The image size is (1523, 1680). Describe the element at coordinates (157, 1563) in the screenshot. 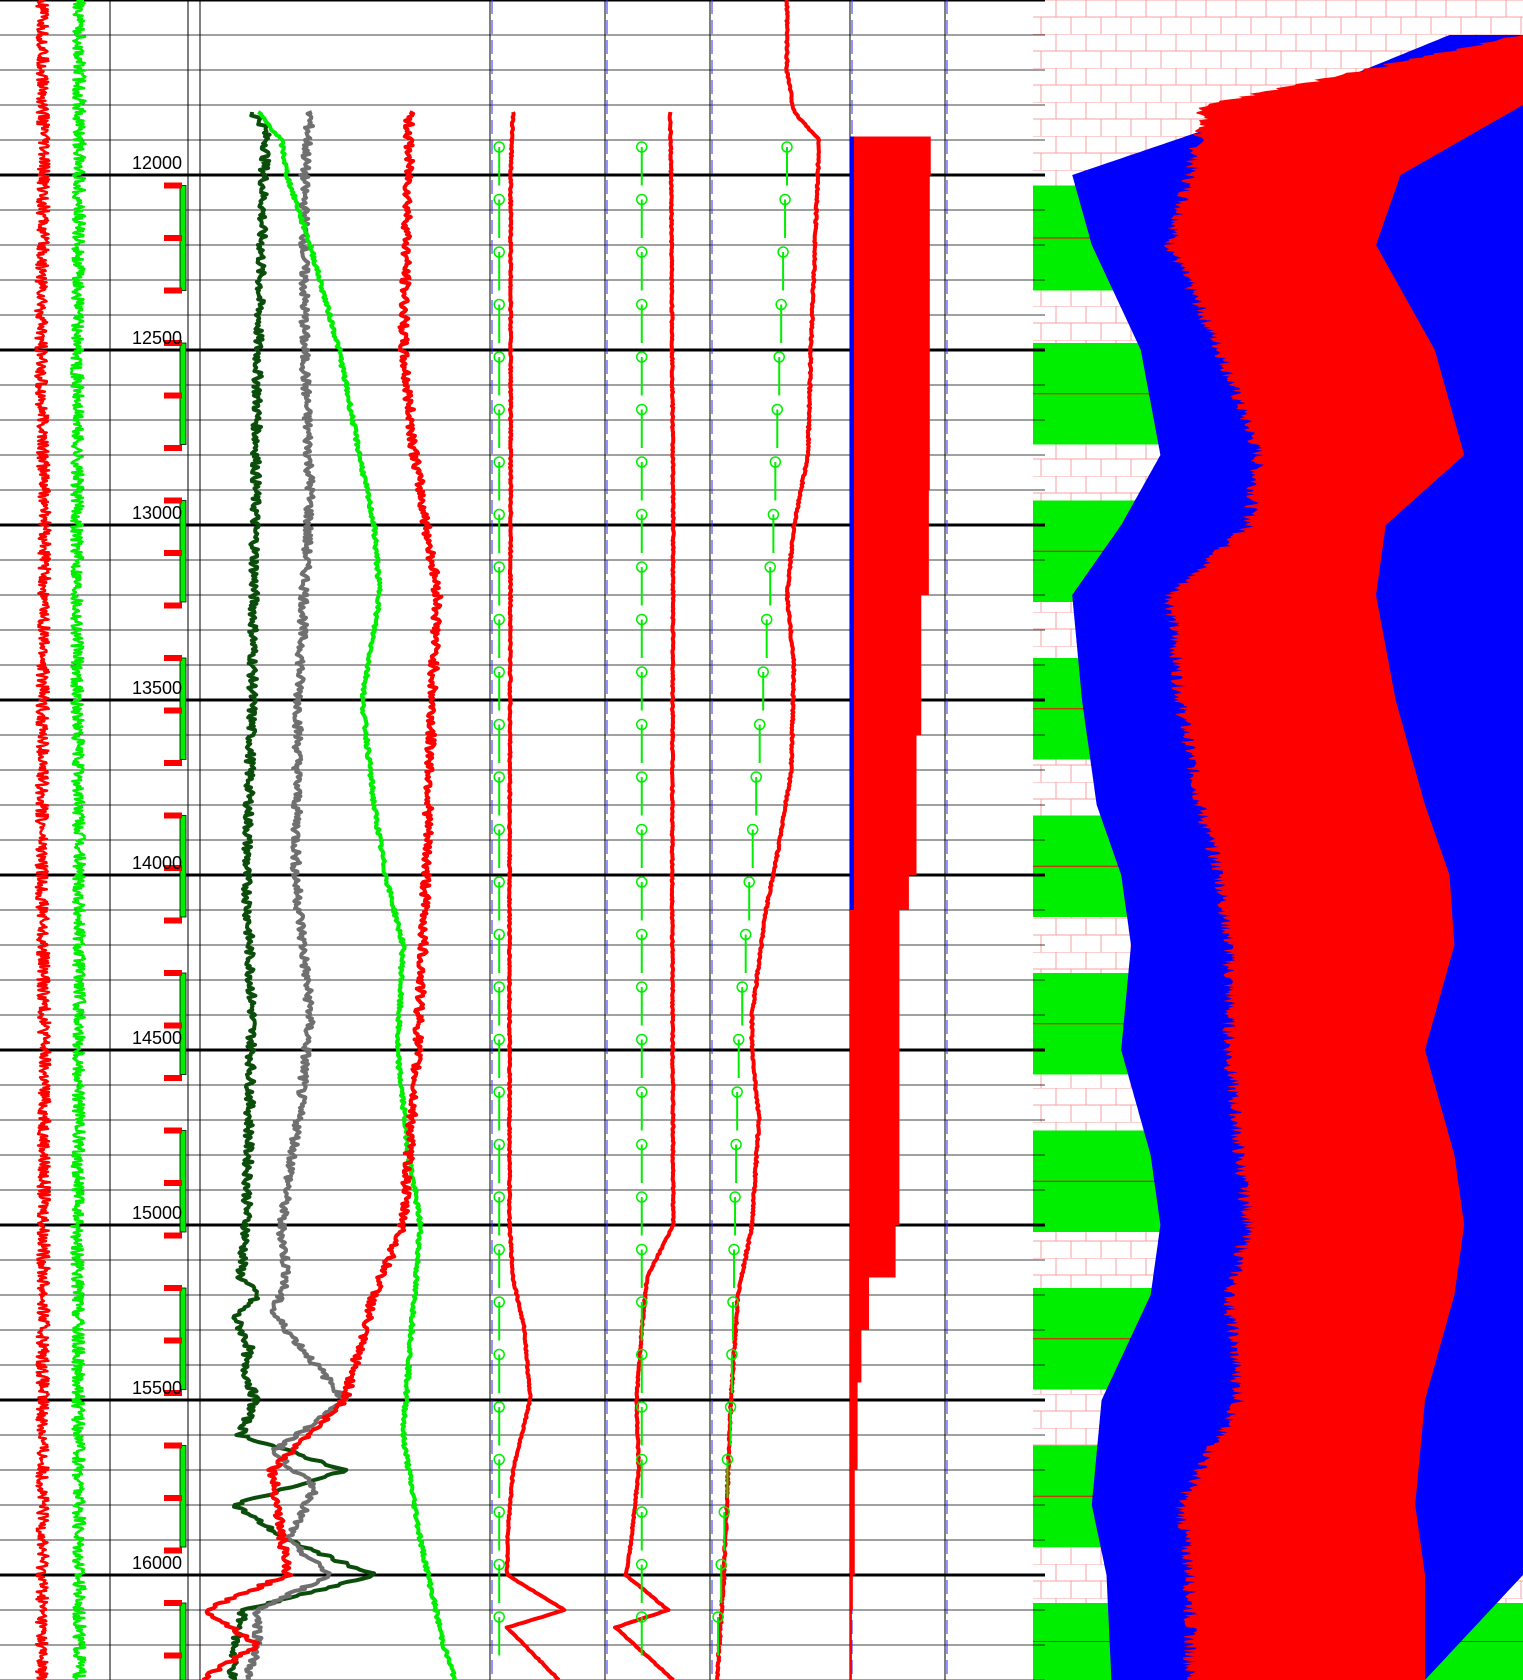

I see `depth-tick-label: 16000` at that location.